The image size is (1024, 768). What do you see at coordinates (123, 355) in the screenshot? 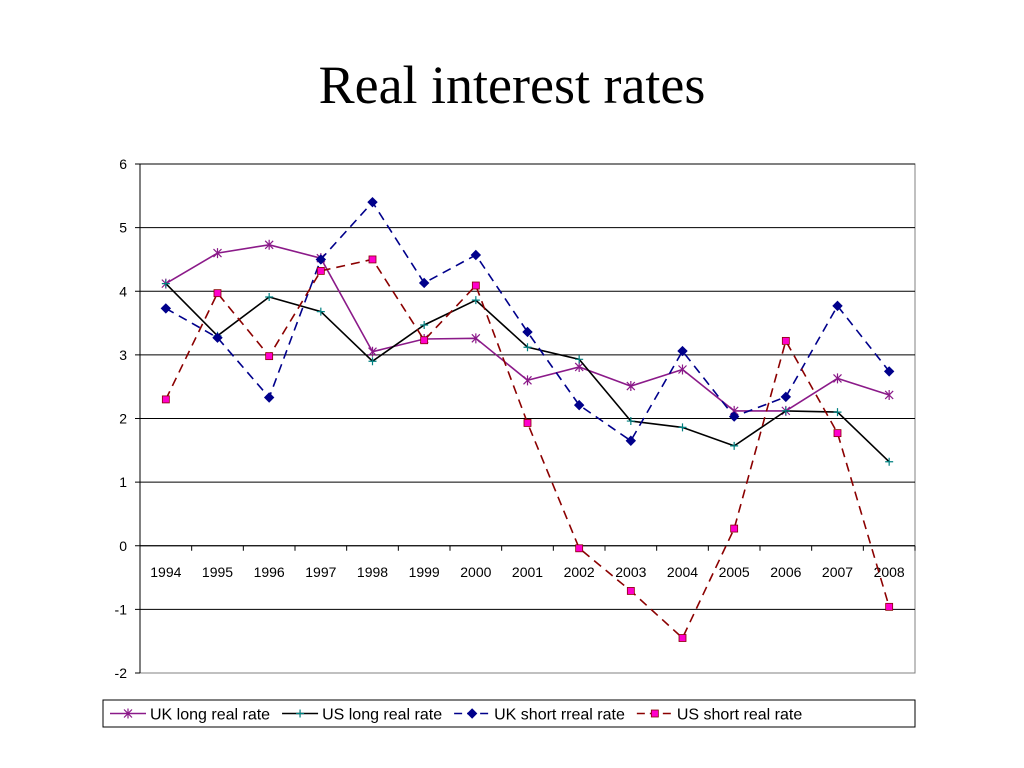
I see `y-tick-label: 3` at bounding box center [123, 355].